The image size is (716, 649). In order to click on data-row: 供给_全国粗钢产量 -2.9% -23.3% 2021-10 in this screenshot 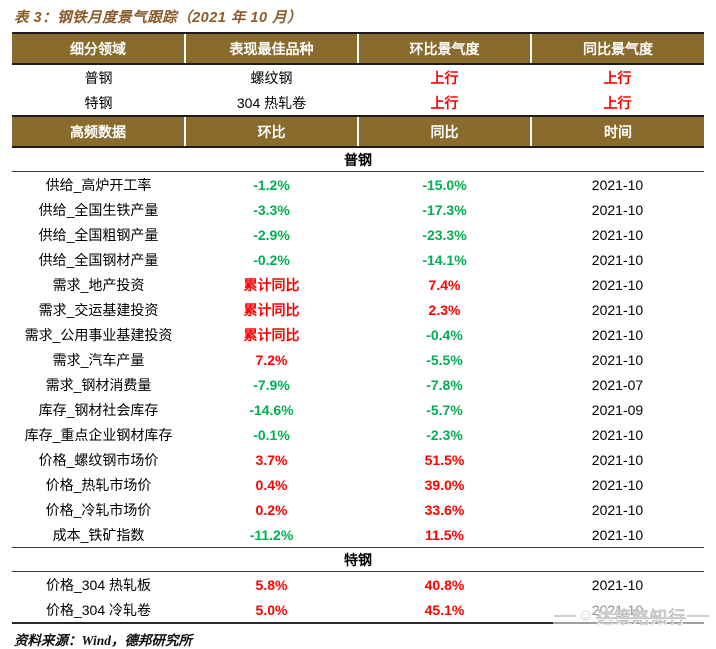, I will do `click(358, 234)`.